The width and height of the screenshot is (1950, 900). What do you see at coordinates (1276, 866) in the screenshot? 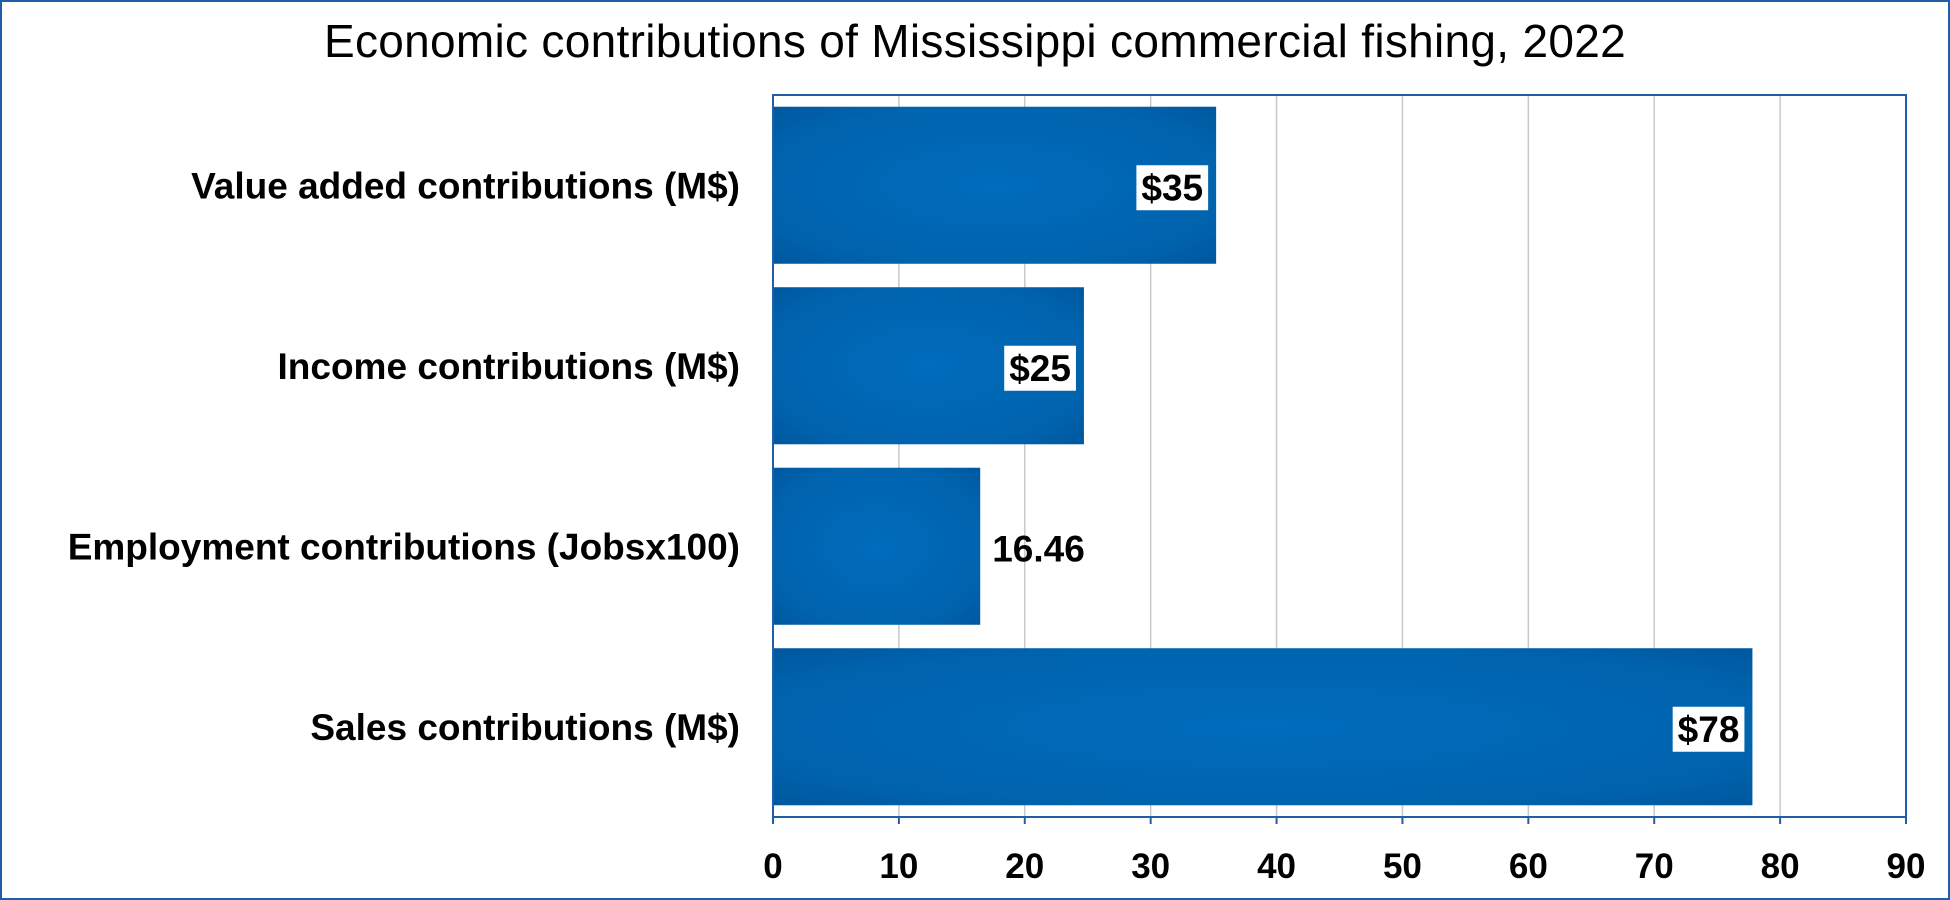
I see `x-tick-label-4: 40` at bounding box center [1276, 866].